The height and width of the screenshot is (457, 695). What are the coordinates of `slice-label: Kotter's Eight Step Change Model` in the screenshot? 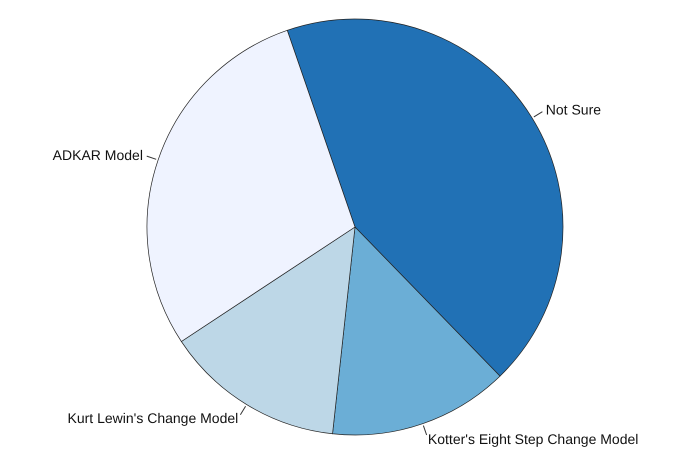 It's located at (533, 438).